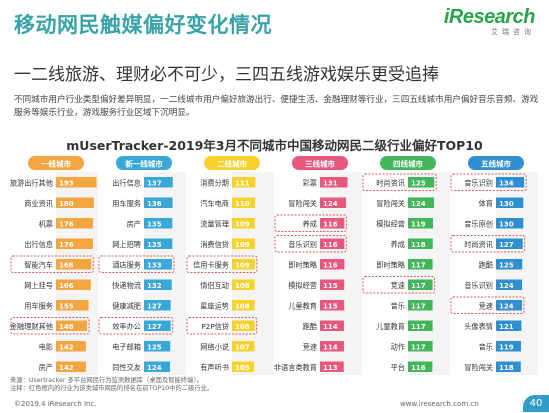 This screenshot has height=413, width=549. I want to click on tgi-value-label: 131, so click(330, 183).